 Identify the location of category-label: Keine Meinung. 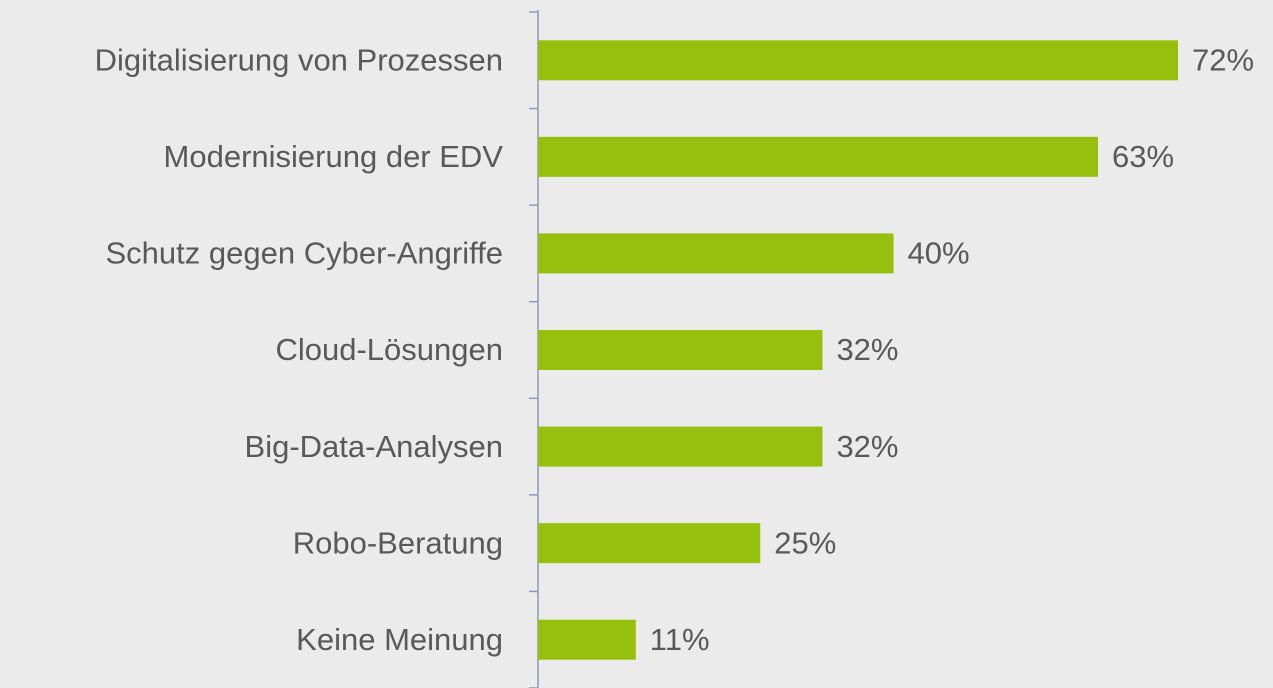
(399, 639).